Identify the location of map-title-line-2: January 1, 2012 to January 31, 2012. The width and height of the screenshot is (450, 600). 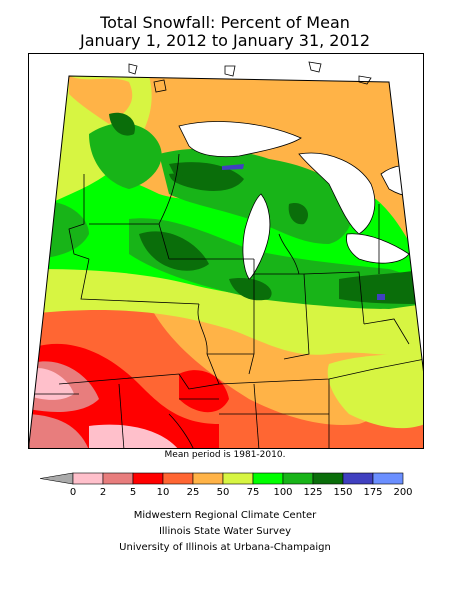
(225, 40).